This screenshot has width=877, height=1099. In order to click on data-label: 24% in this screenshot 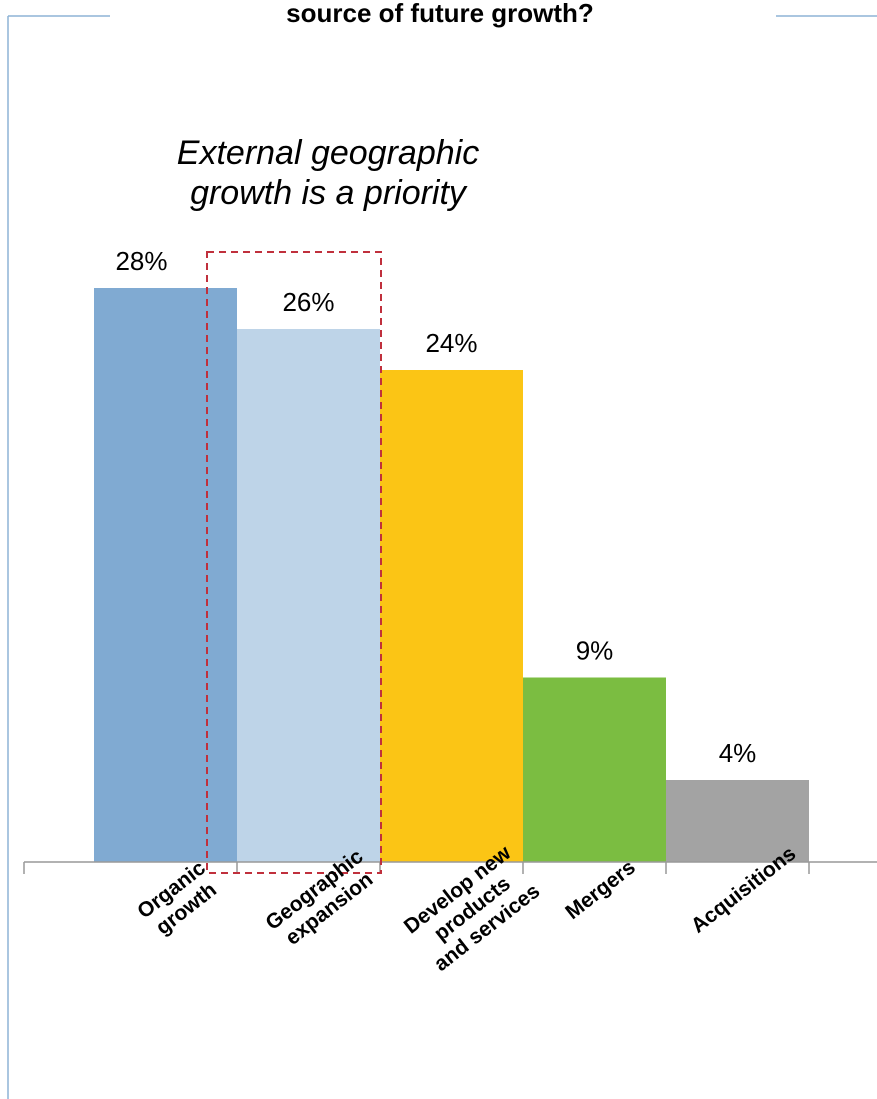, I will do `click(451, 343)`.